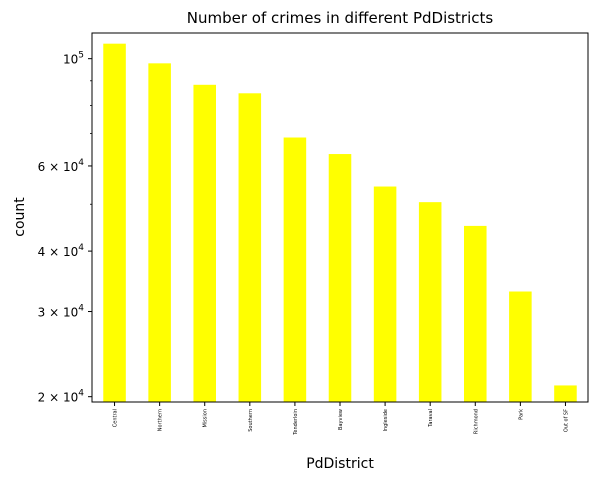  I want to click on x-tick-label: Park, so click(521, 414).